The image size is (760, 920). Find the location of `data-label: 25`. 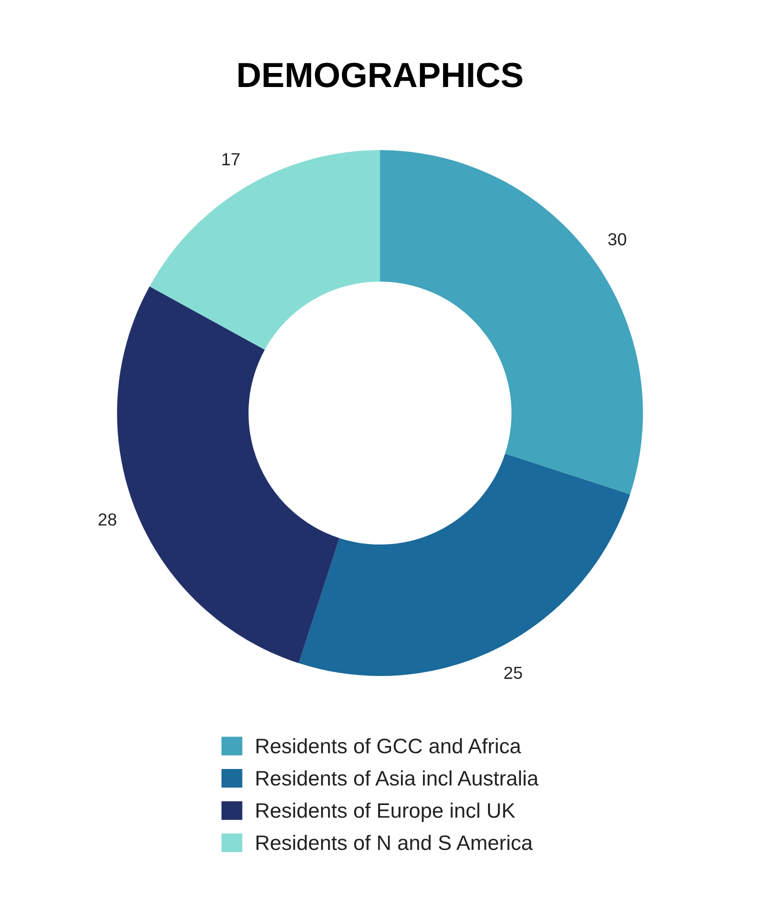

data-label: 25 is located at coordinates (513, 672).